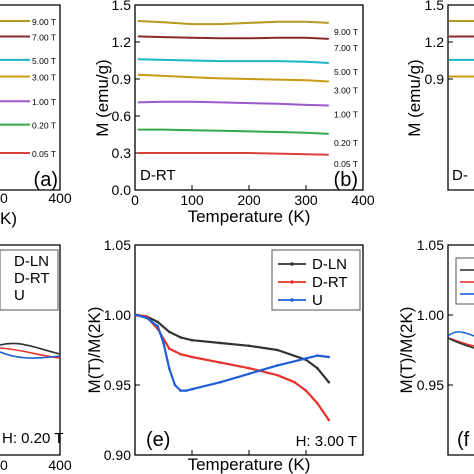  Describe the element at coordinates (233, 103) in the screenshot. I see `panel-b-line-1-00-t` at that location.